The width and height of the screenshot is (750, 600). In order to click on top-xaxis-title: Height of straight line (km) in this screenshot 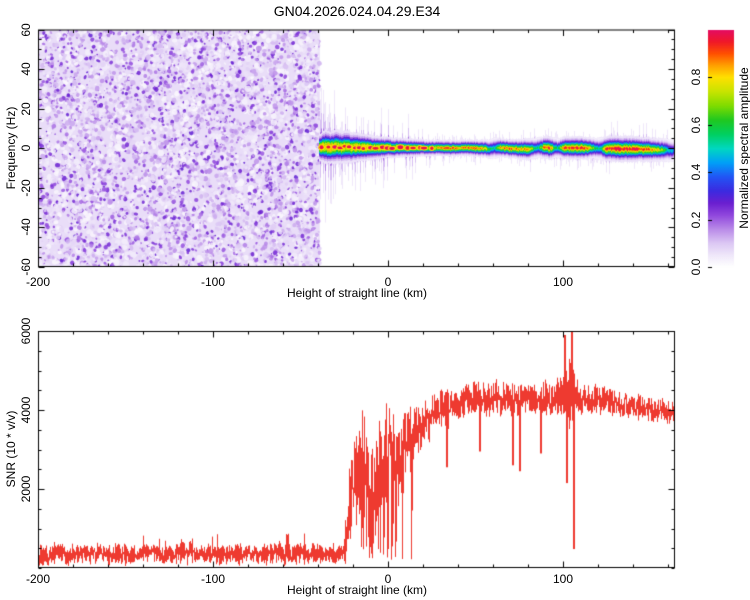, I will do `click(357, 293)`.